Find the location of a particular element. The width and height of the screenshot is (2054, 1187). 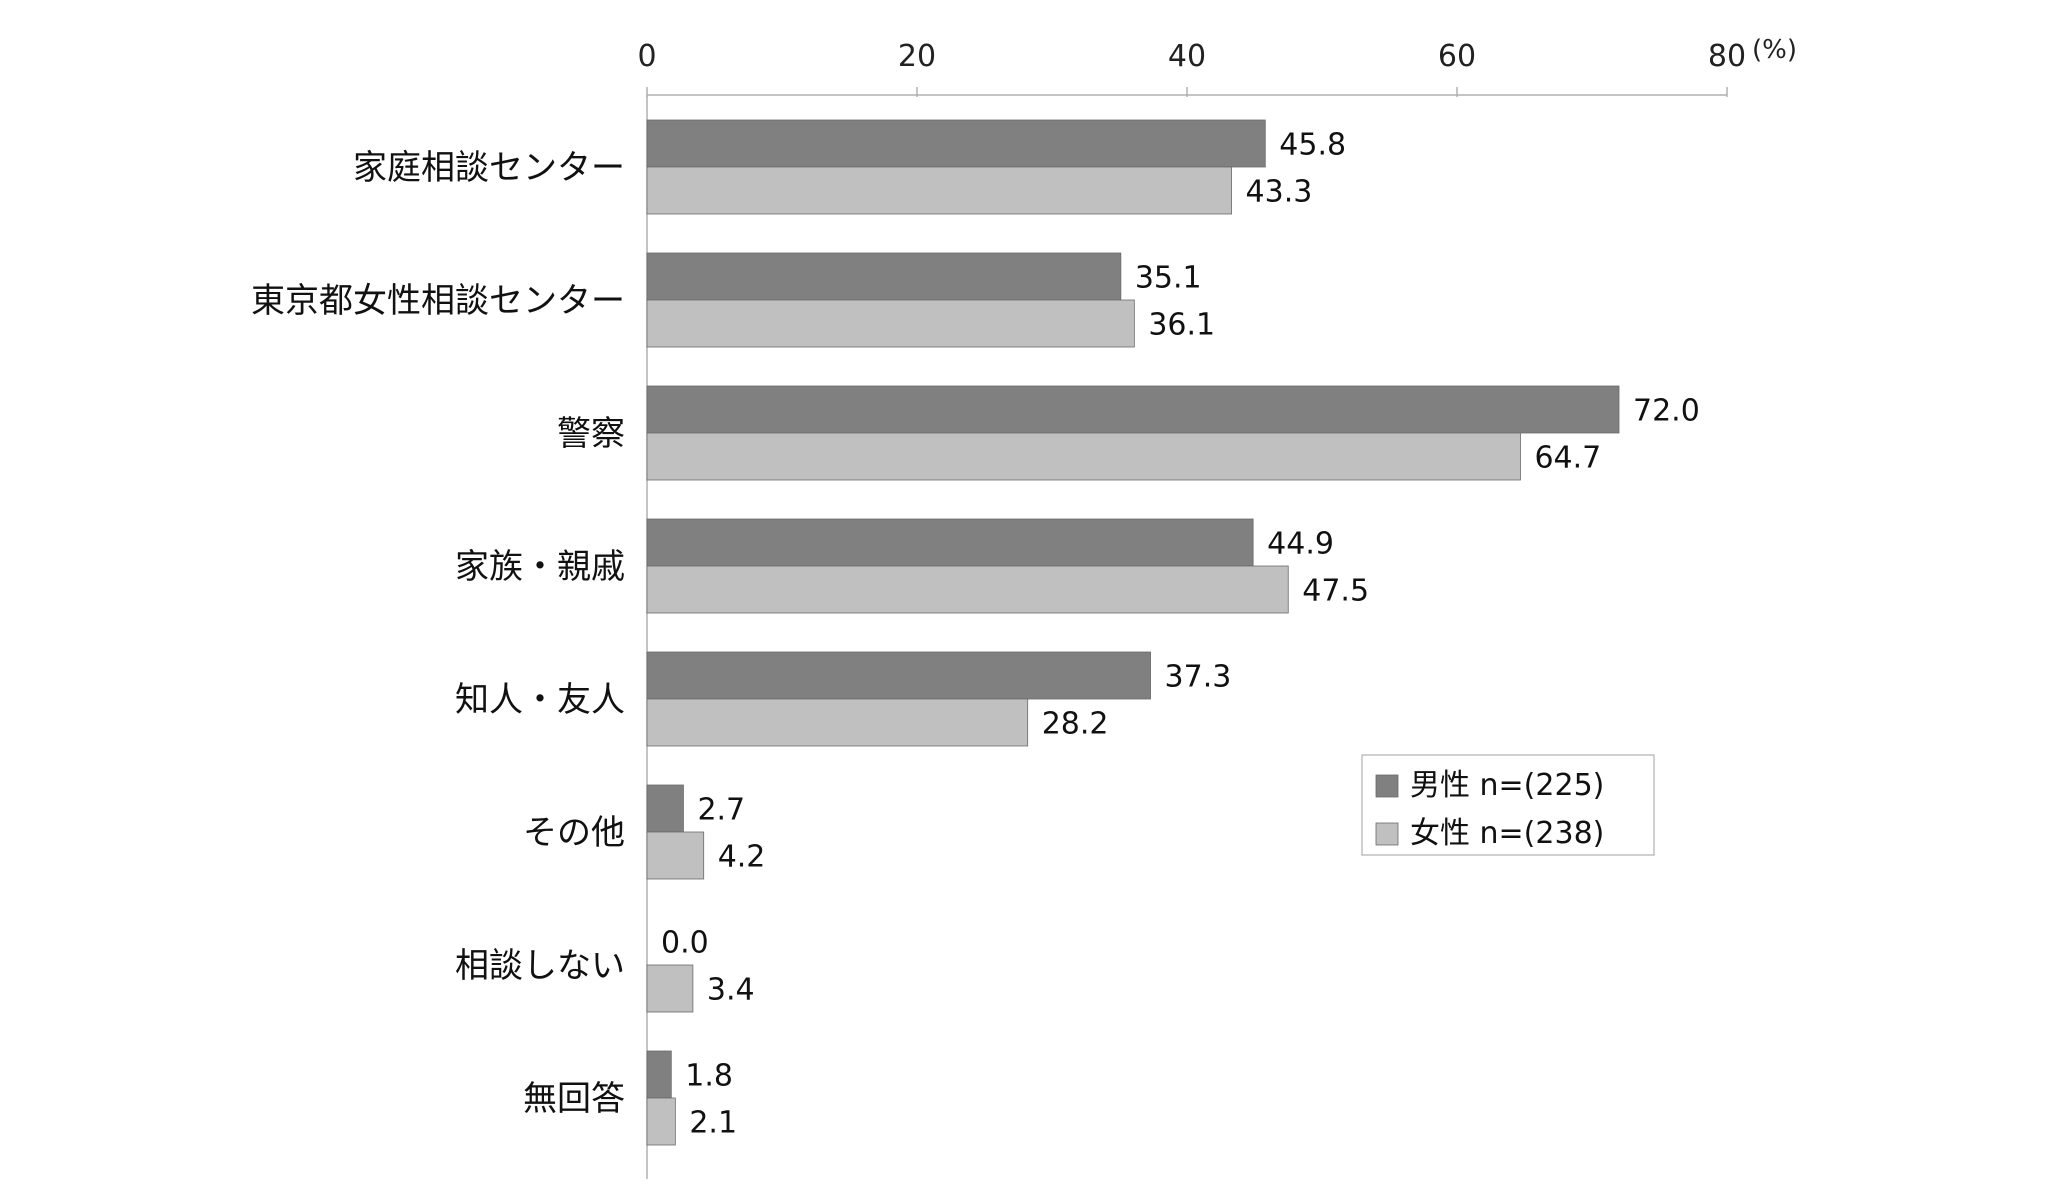

x-tick-label: 40 is located at coordinates (1187, 56).